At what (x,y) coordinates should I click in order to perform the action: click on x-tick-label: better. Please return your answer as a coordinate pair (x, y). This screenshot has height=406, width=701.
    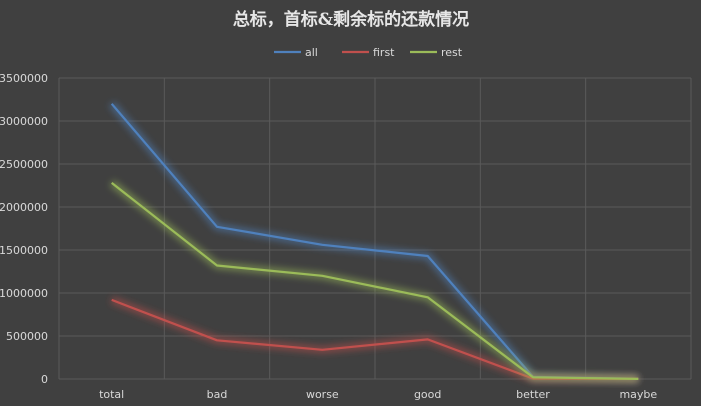
    Looking at the image, I should click on (533, 394).